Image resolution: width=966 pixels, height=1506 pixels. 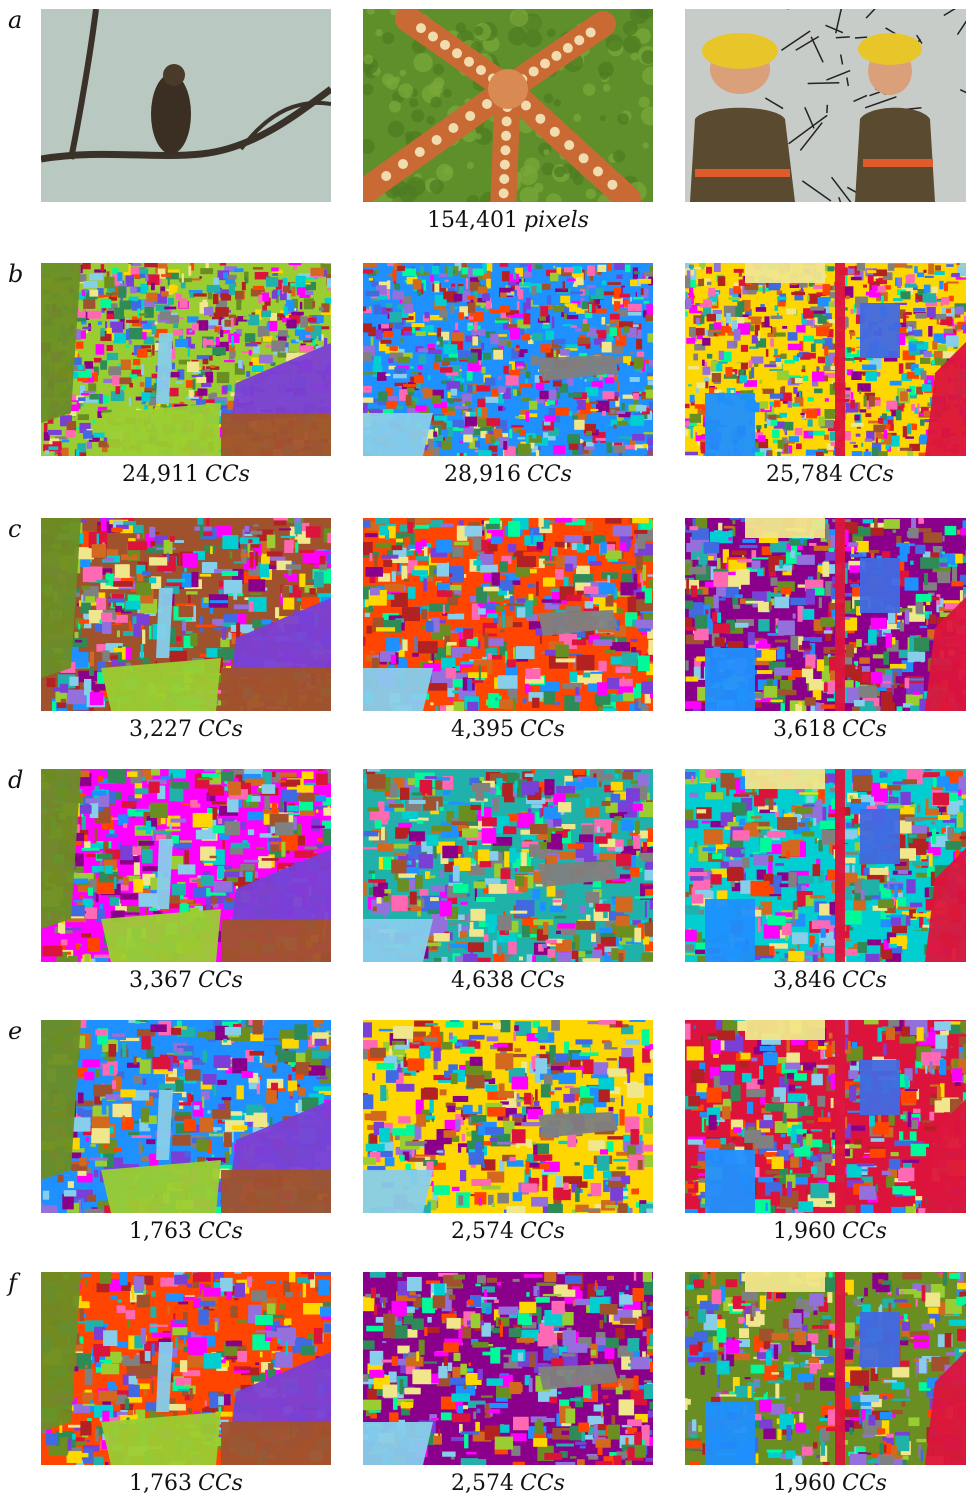 I want to click on caption-d-1: 4,638 CCs, so click(x=508, y=980).